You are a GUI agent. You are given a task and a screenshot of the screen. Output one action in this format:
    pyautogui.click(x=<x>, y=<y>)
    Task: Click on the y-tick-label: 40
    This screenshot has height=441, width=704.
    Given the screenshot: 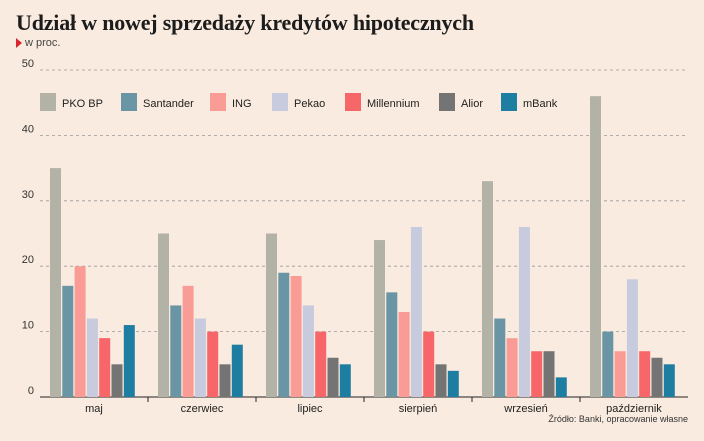 What is the action you would take?
    pyautogui.click(x=28, y=129)
    